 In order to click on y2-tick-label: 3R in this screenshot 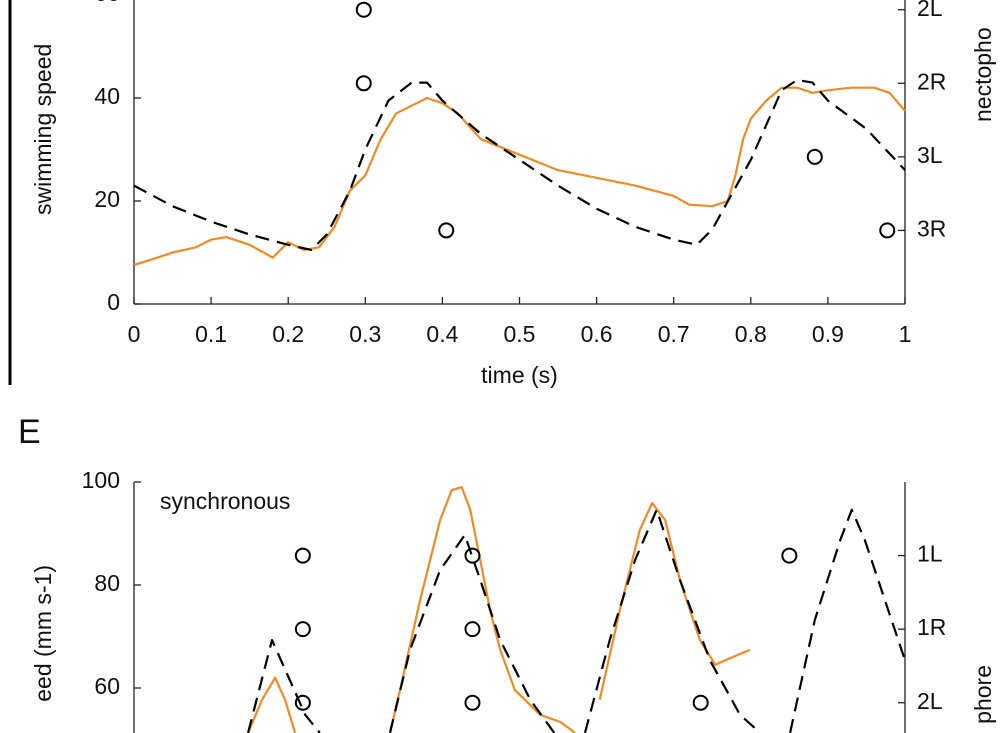, I will do `click(931, 229)`.